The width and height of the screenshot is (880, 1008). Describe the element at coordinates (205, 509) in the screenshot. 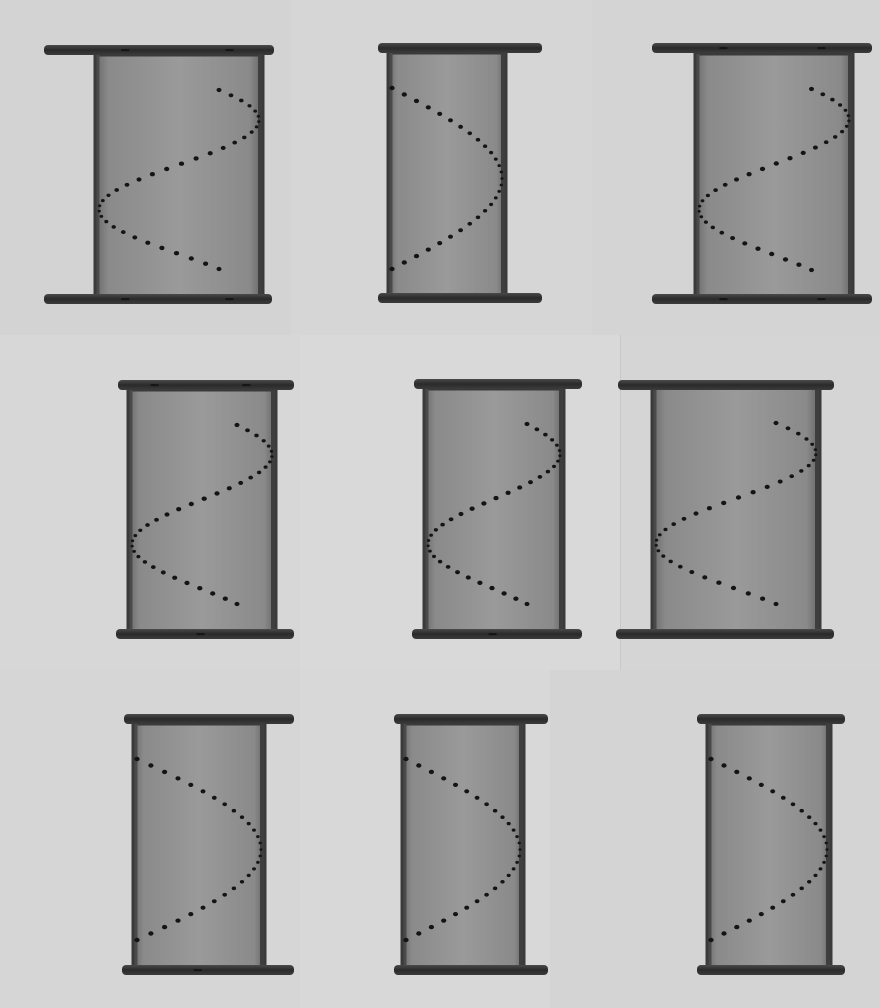

I see `specimen-d` at that location.